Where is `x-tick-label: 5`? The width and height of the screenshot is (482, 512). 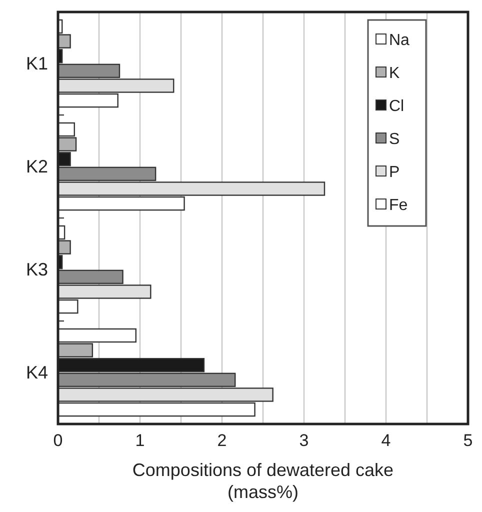 x-tick-label: 5 is located at coordinates (468, 440).